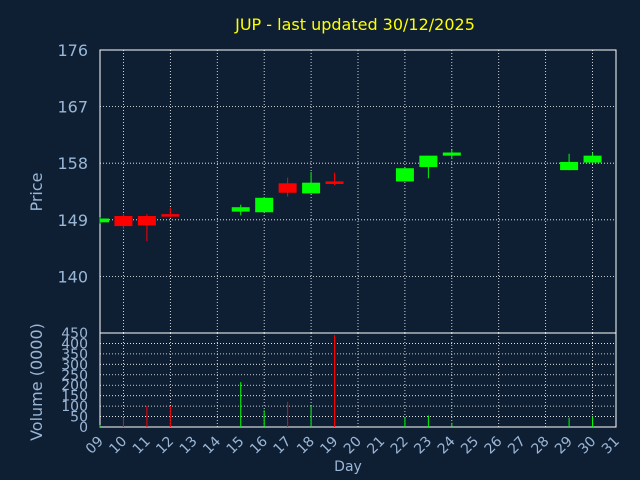 The width and height of the screenshot is (640, 480). I want to click on chart-title: JUP - last updated 30/12/2025, so click(354, 24).